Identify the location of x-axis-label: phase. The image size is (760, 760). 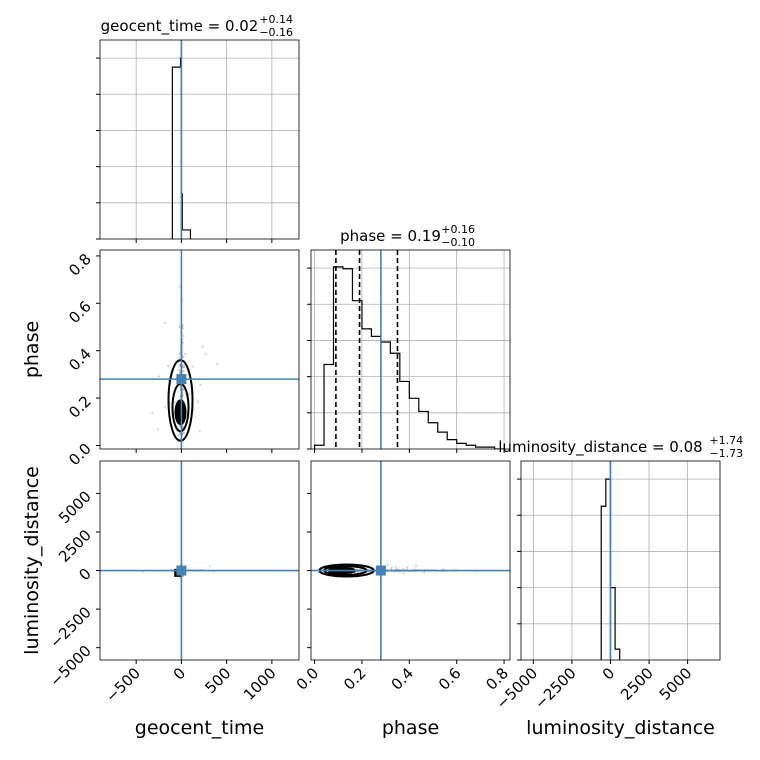
(410, 728).